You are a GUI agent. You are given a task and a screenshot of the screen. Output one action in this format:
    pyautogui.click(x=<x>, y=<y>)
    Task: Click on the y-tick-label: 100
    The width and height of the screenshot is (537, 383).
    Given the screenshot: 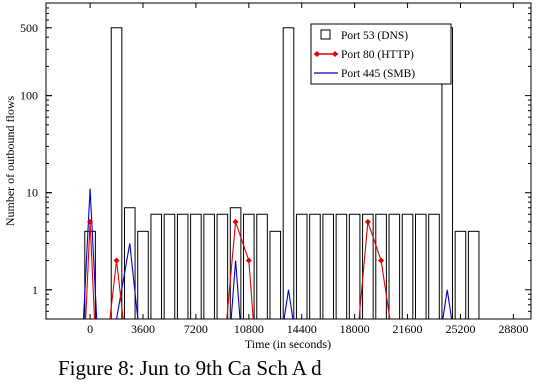 What is the action you would take?
    pyautogui.click(x=29, y=96)
    